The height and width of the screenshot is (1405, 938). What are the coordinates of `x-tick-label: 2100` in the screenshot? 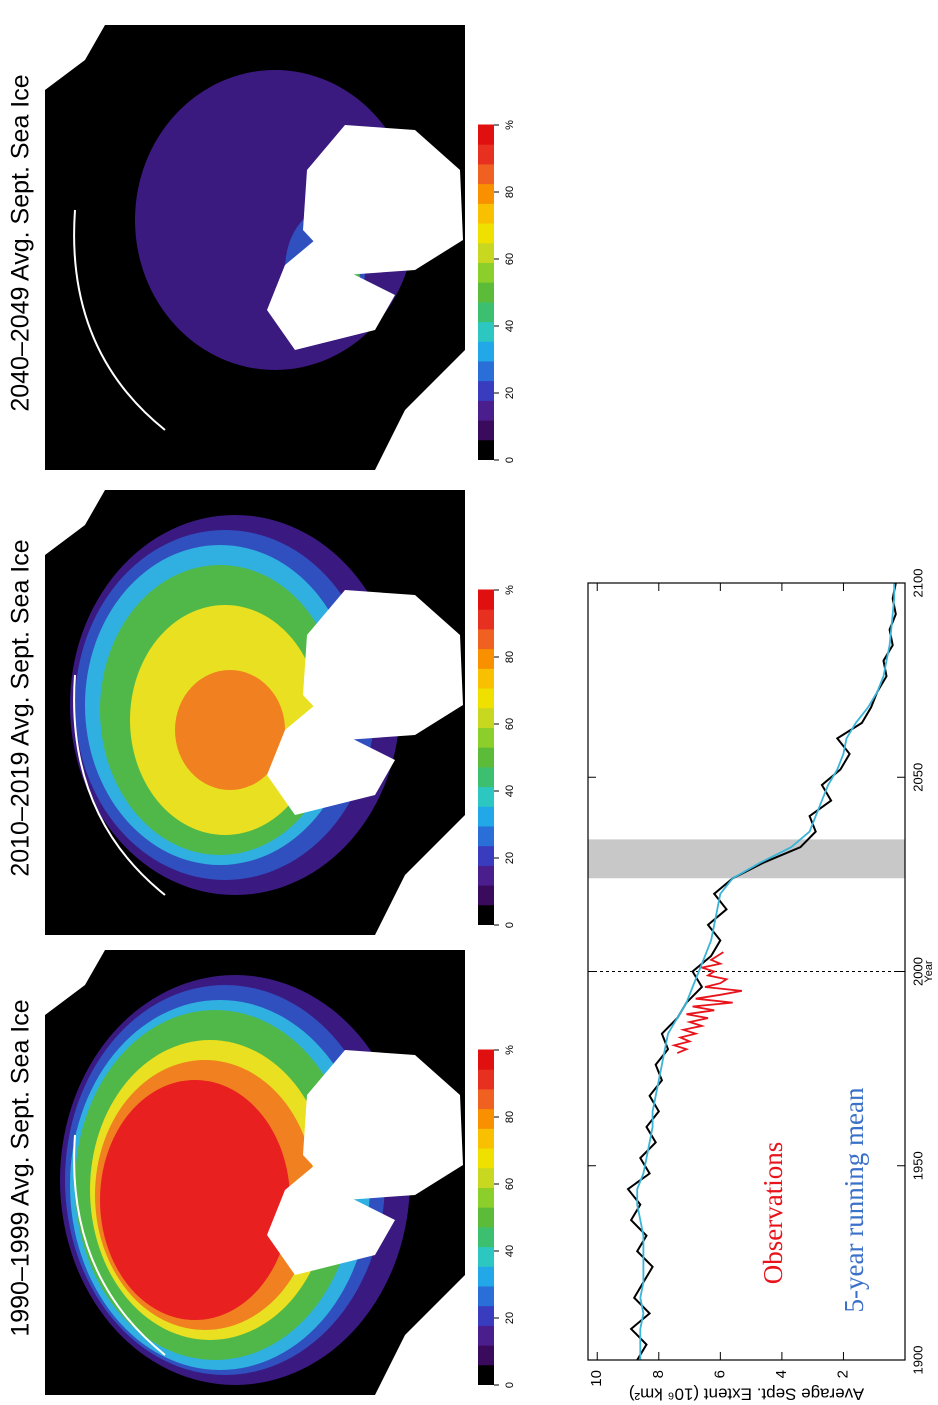 It's located at (917, 583).